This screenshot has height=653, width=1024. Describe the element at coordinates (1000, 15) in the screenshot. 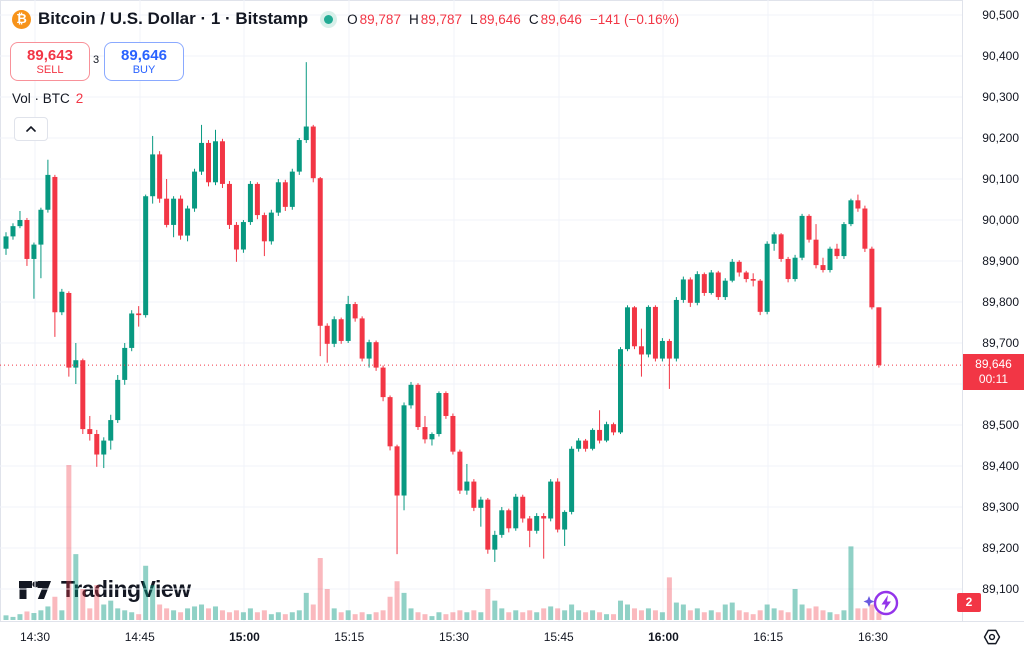

I see `price-axis-label: 90,500` at that location.